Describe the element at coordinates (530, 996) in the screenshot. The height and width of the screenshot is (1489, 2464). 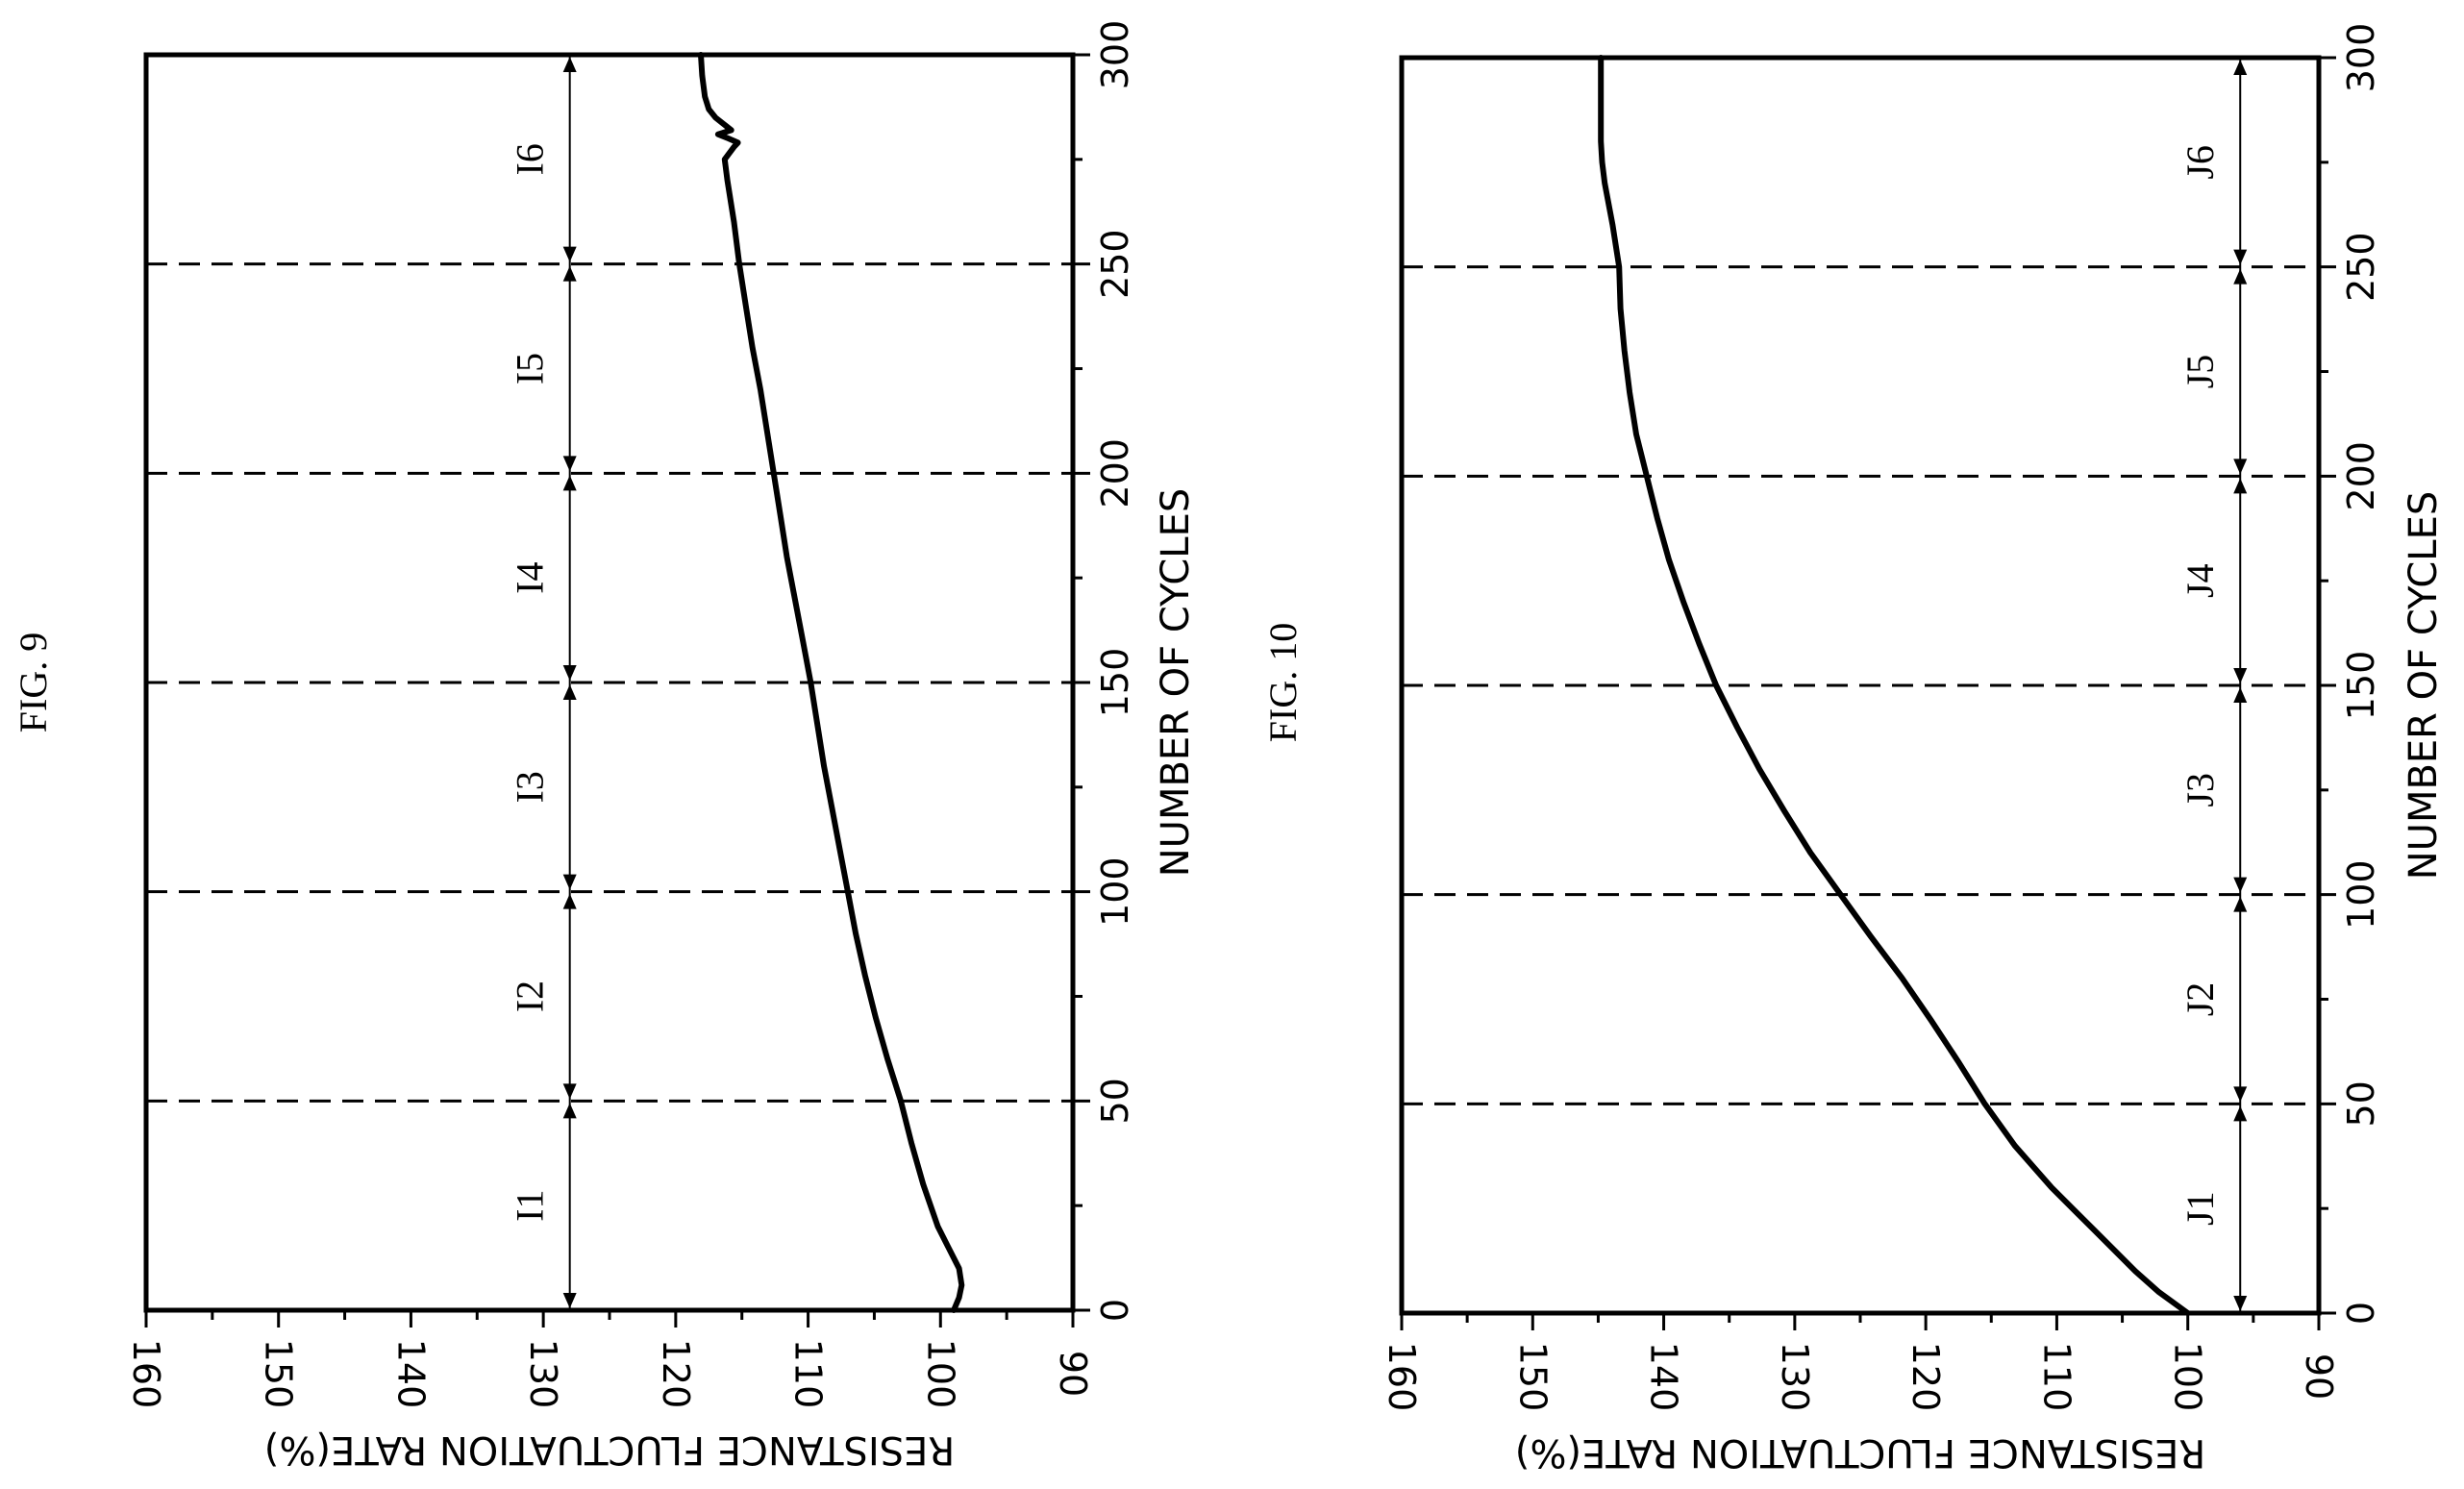
I see `region-label-i2: I2` at that location.